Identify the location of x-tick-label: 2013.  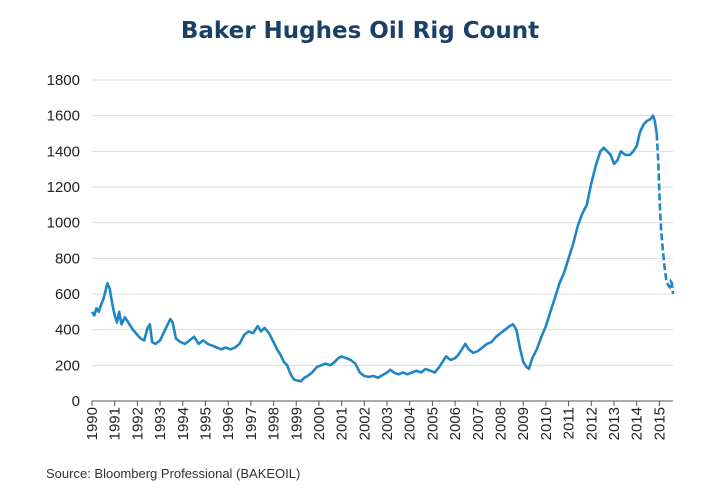
(614, 423).